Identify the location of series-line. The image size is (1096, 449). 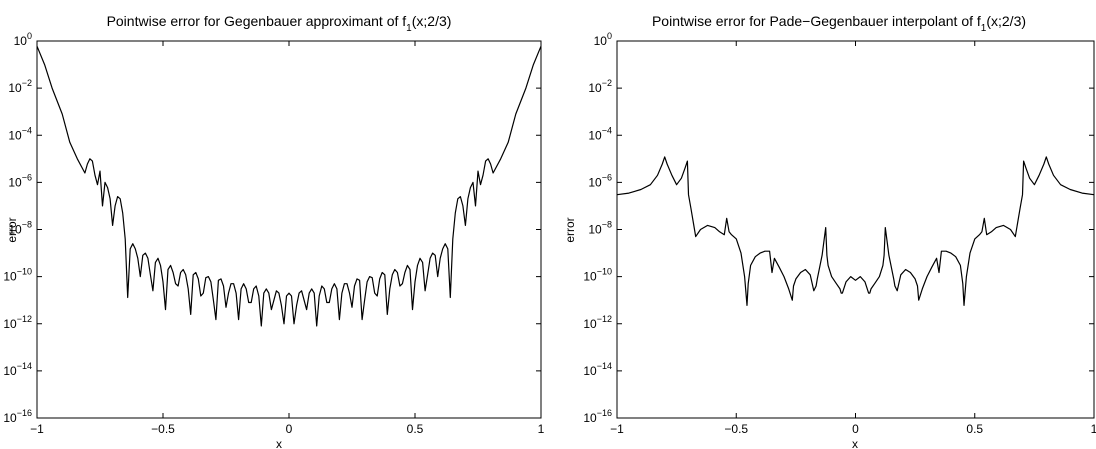
(855, 231).